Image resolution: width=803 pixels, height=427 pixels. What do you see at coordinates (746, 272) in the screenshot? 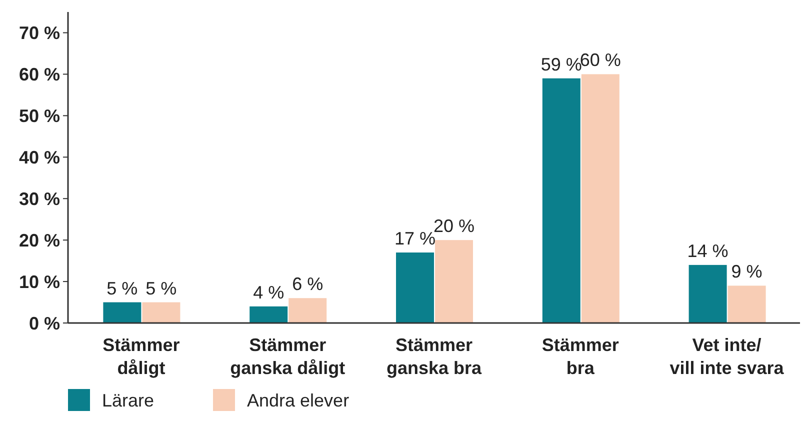
I see `data-label: 9 %` at bounding box center [746, 272].